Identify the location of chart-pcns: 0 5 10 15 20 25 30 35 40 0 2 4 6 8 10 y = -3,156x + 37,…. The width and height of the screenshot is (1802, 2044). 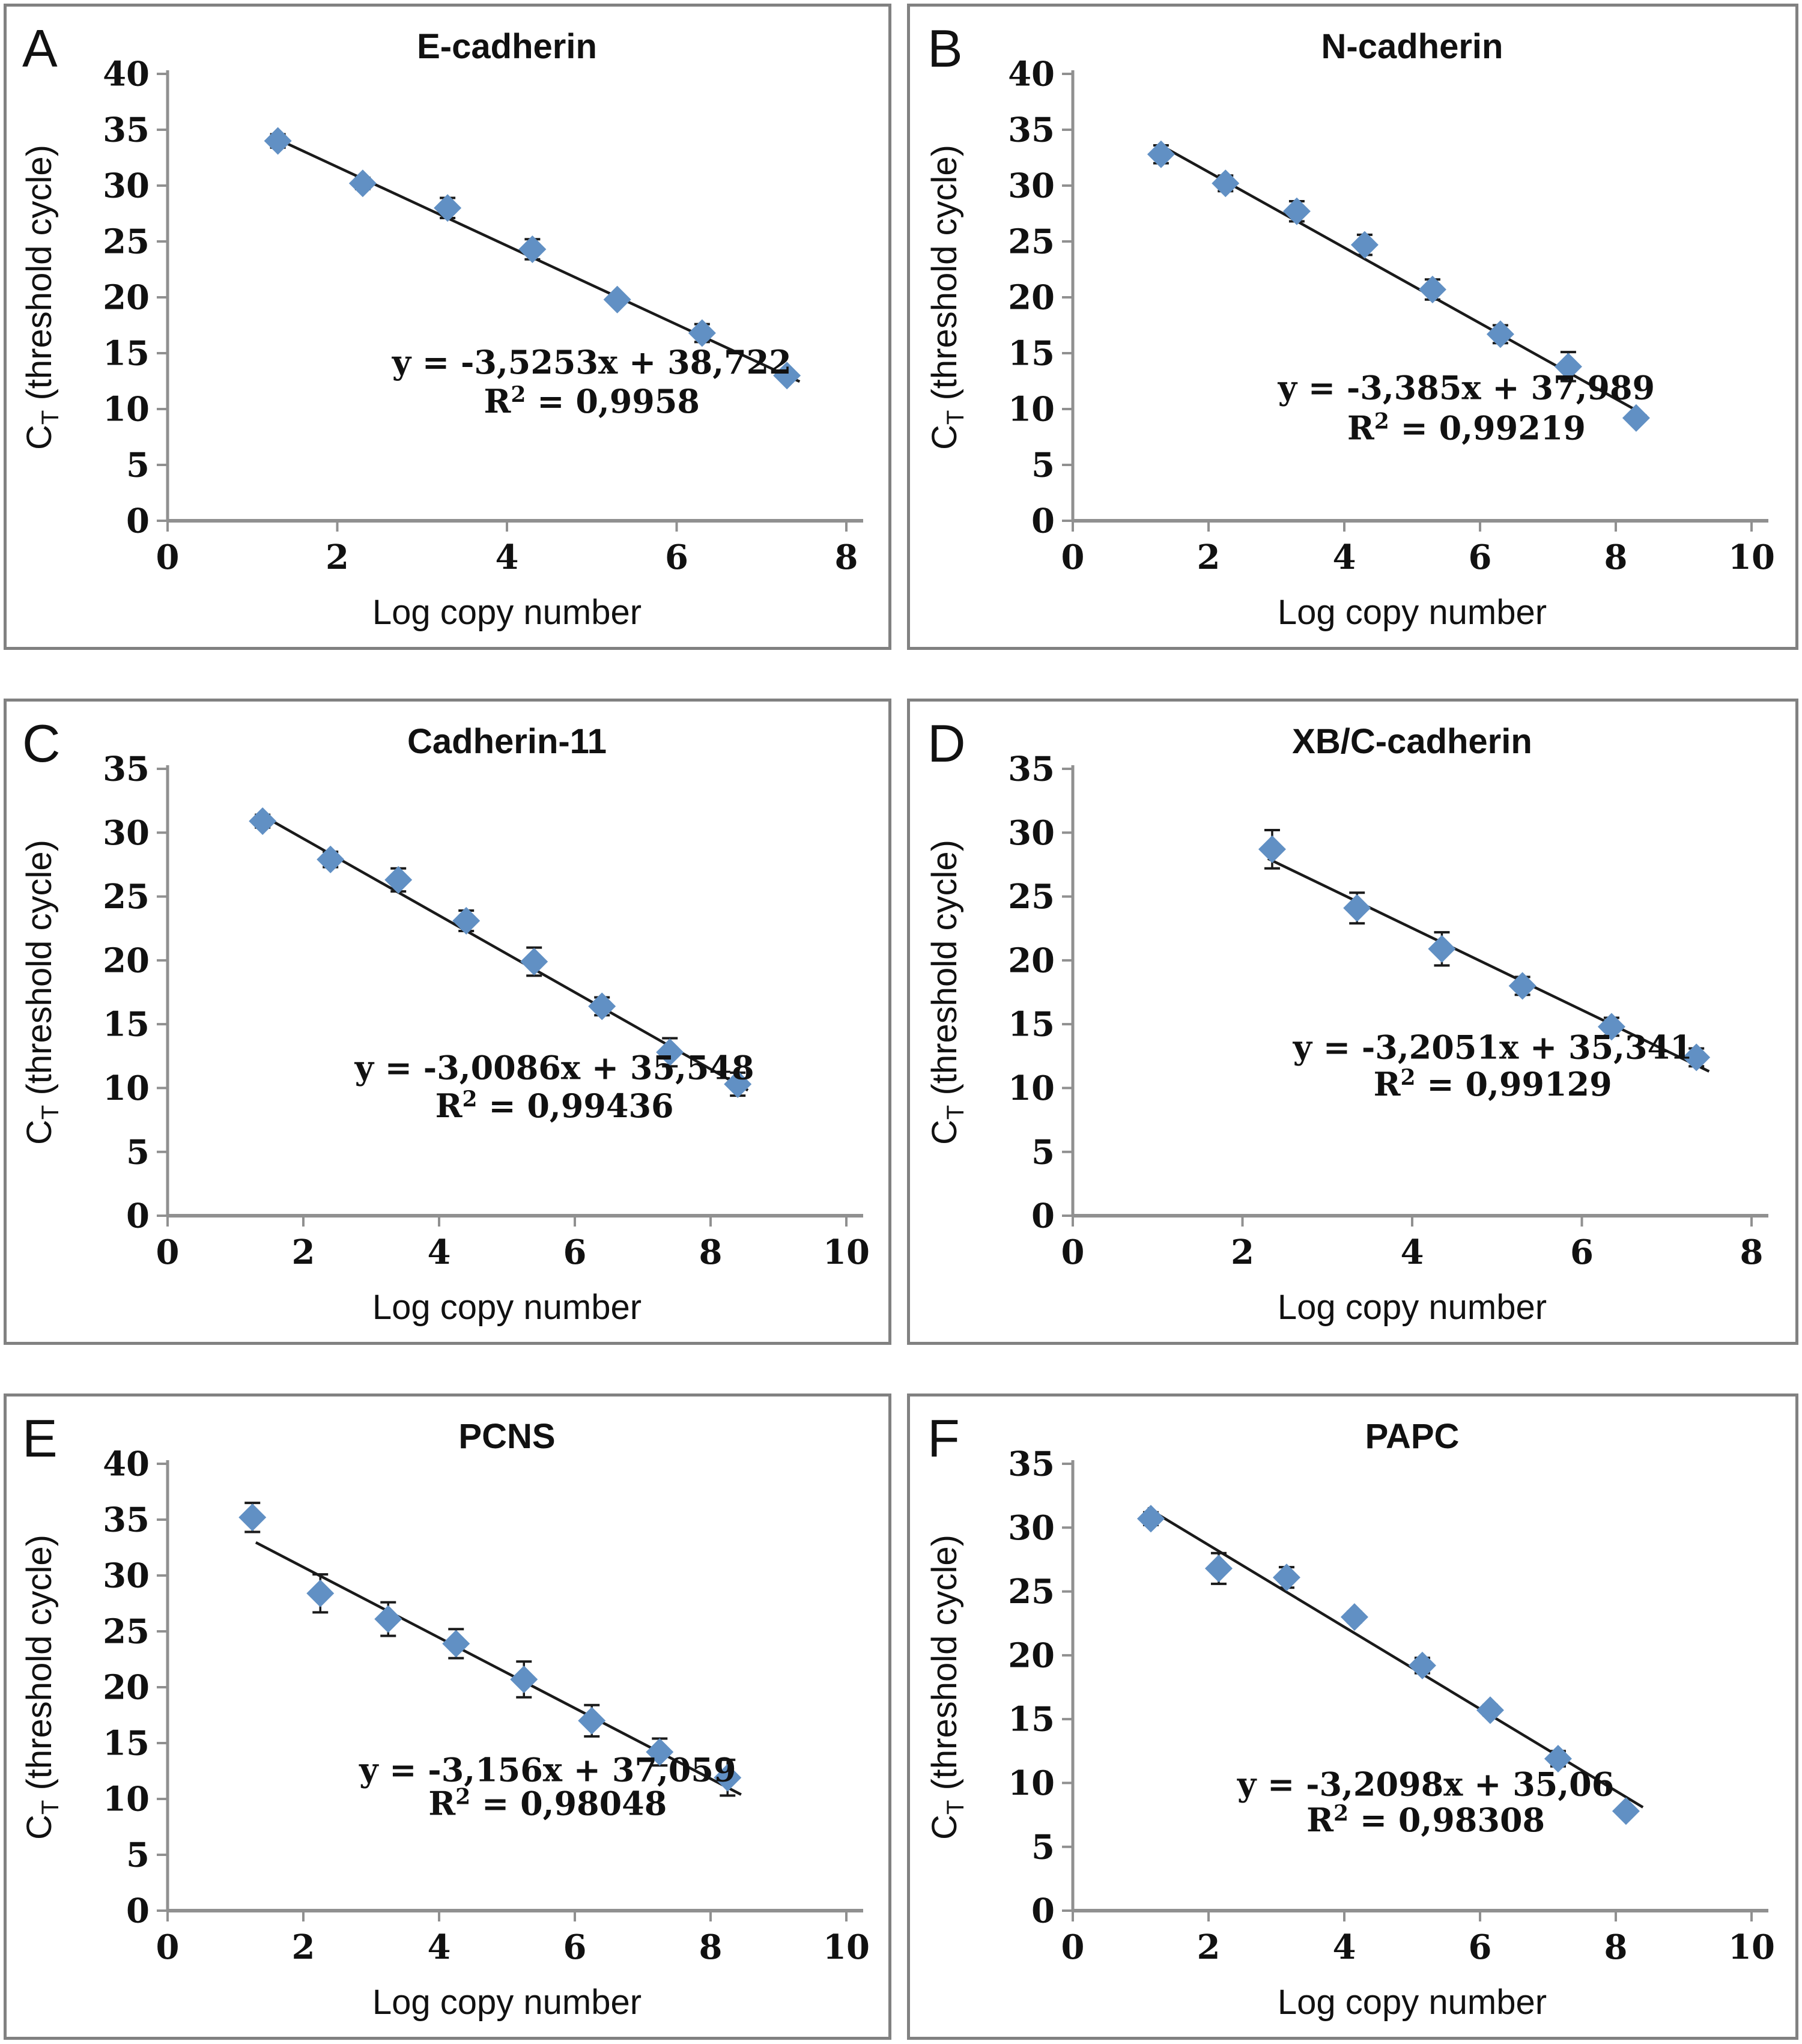
(445, 1716).